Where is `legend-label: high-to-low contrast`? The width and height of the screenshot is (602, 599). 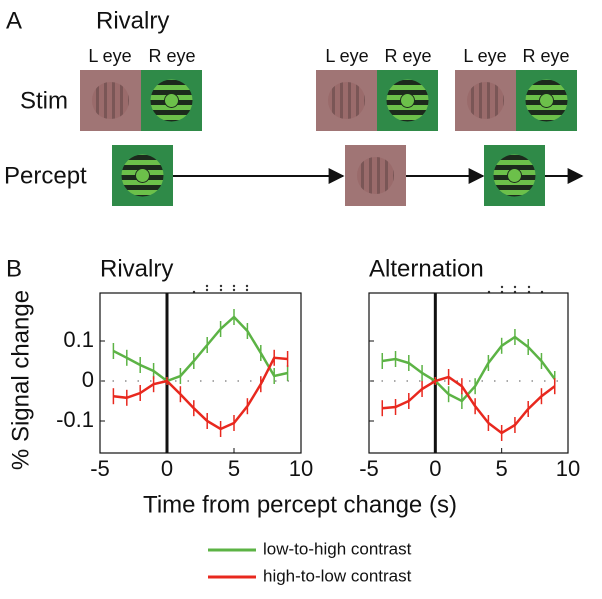
legend-label: high-to-low contrast is located at coordinates (337, 575).